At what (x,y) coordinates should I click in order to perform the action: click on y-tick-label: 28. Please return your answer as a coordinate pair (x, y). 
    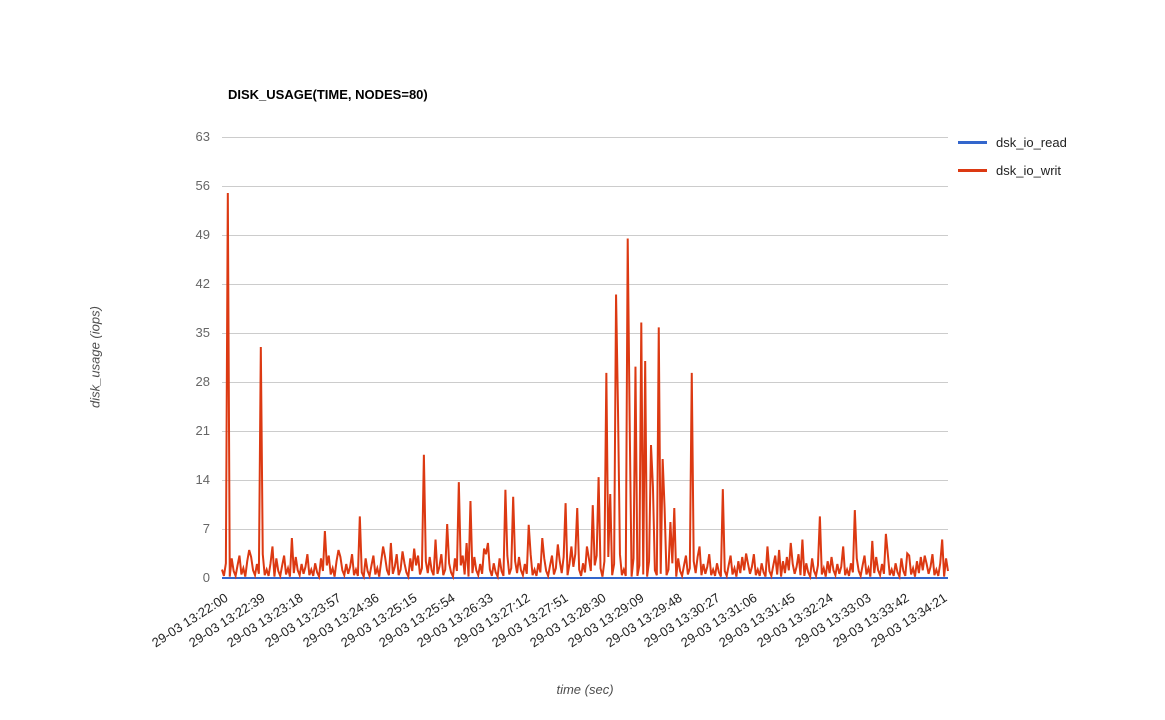
    Looking at the image, I should click on (202, 381).